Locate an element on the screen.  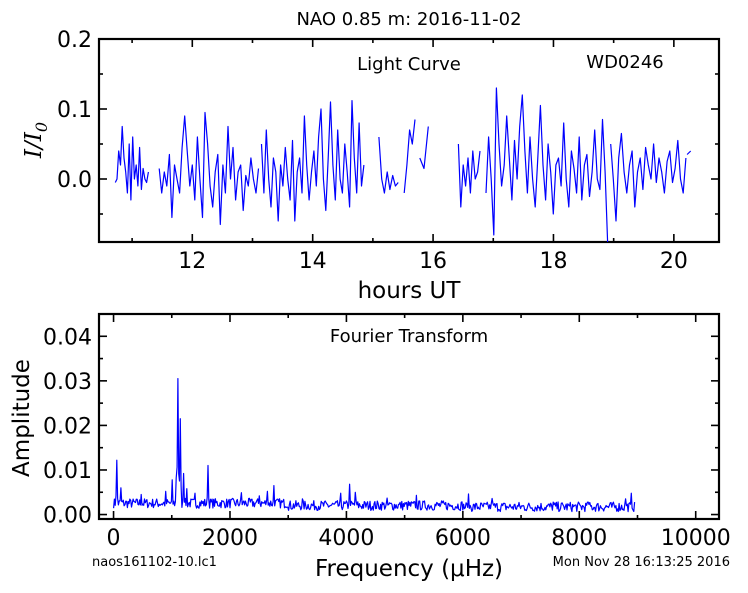
y-tick-label: 0.03 is located at coordinates (67, 382).